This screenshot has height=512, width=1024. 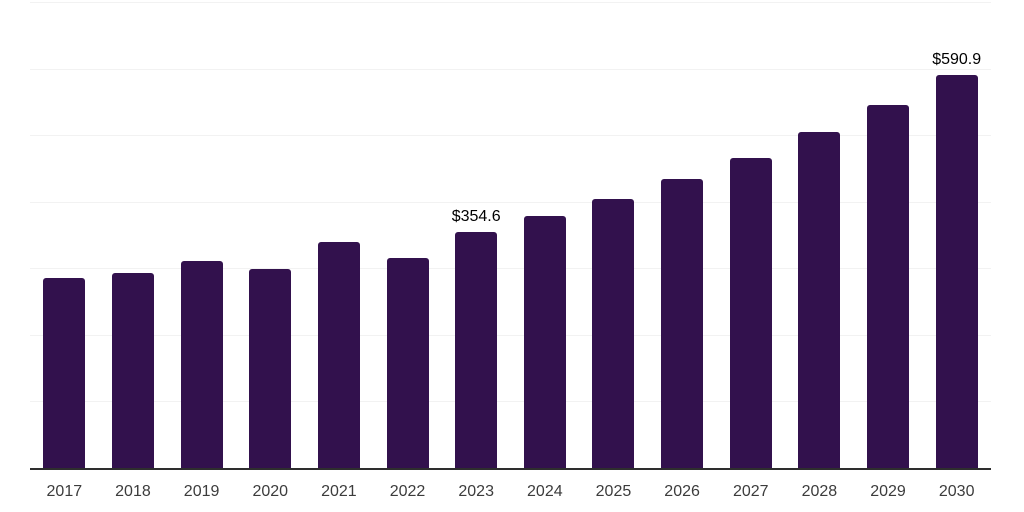 I want to click on bar-2023, so click(x=476, y=349).